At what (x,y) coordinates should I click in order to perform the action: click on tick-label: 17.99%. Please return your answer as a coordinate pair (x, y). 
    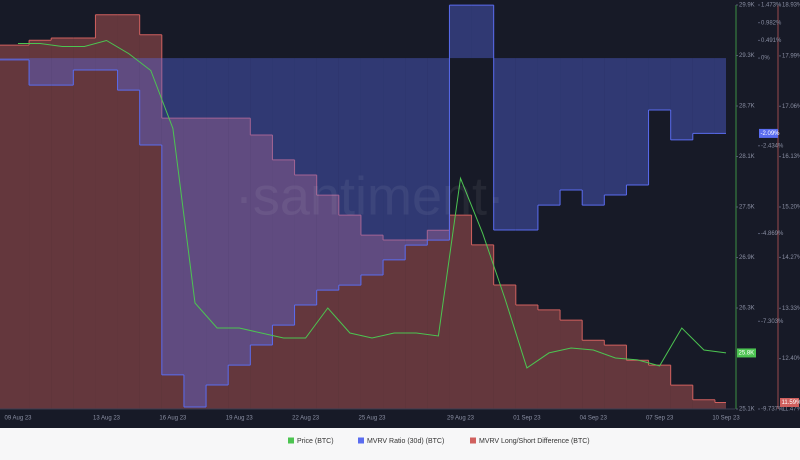
    Looking at the image, I should click on (791, 56).